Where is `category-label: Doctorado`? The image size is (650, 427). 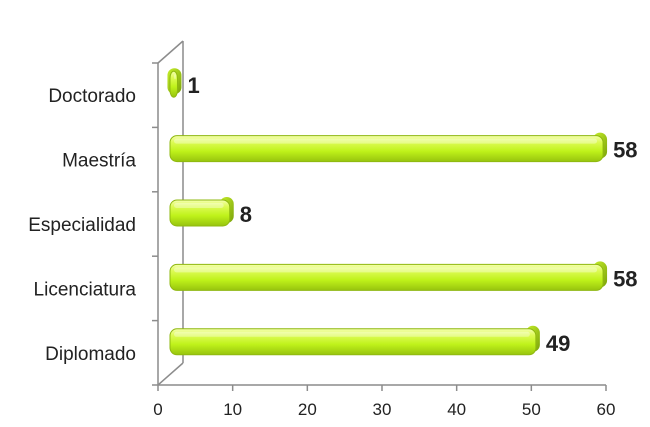 category-label: Doctorado is located at coordinates (92, 96).